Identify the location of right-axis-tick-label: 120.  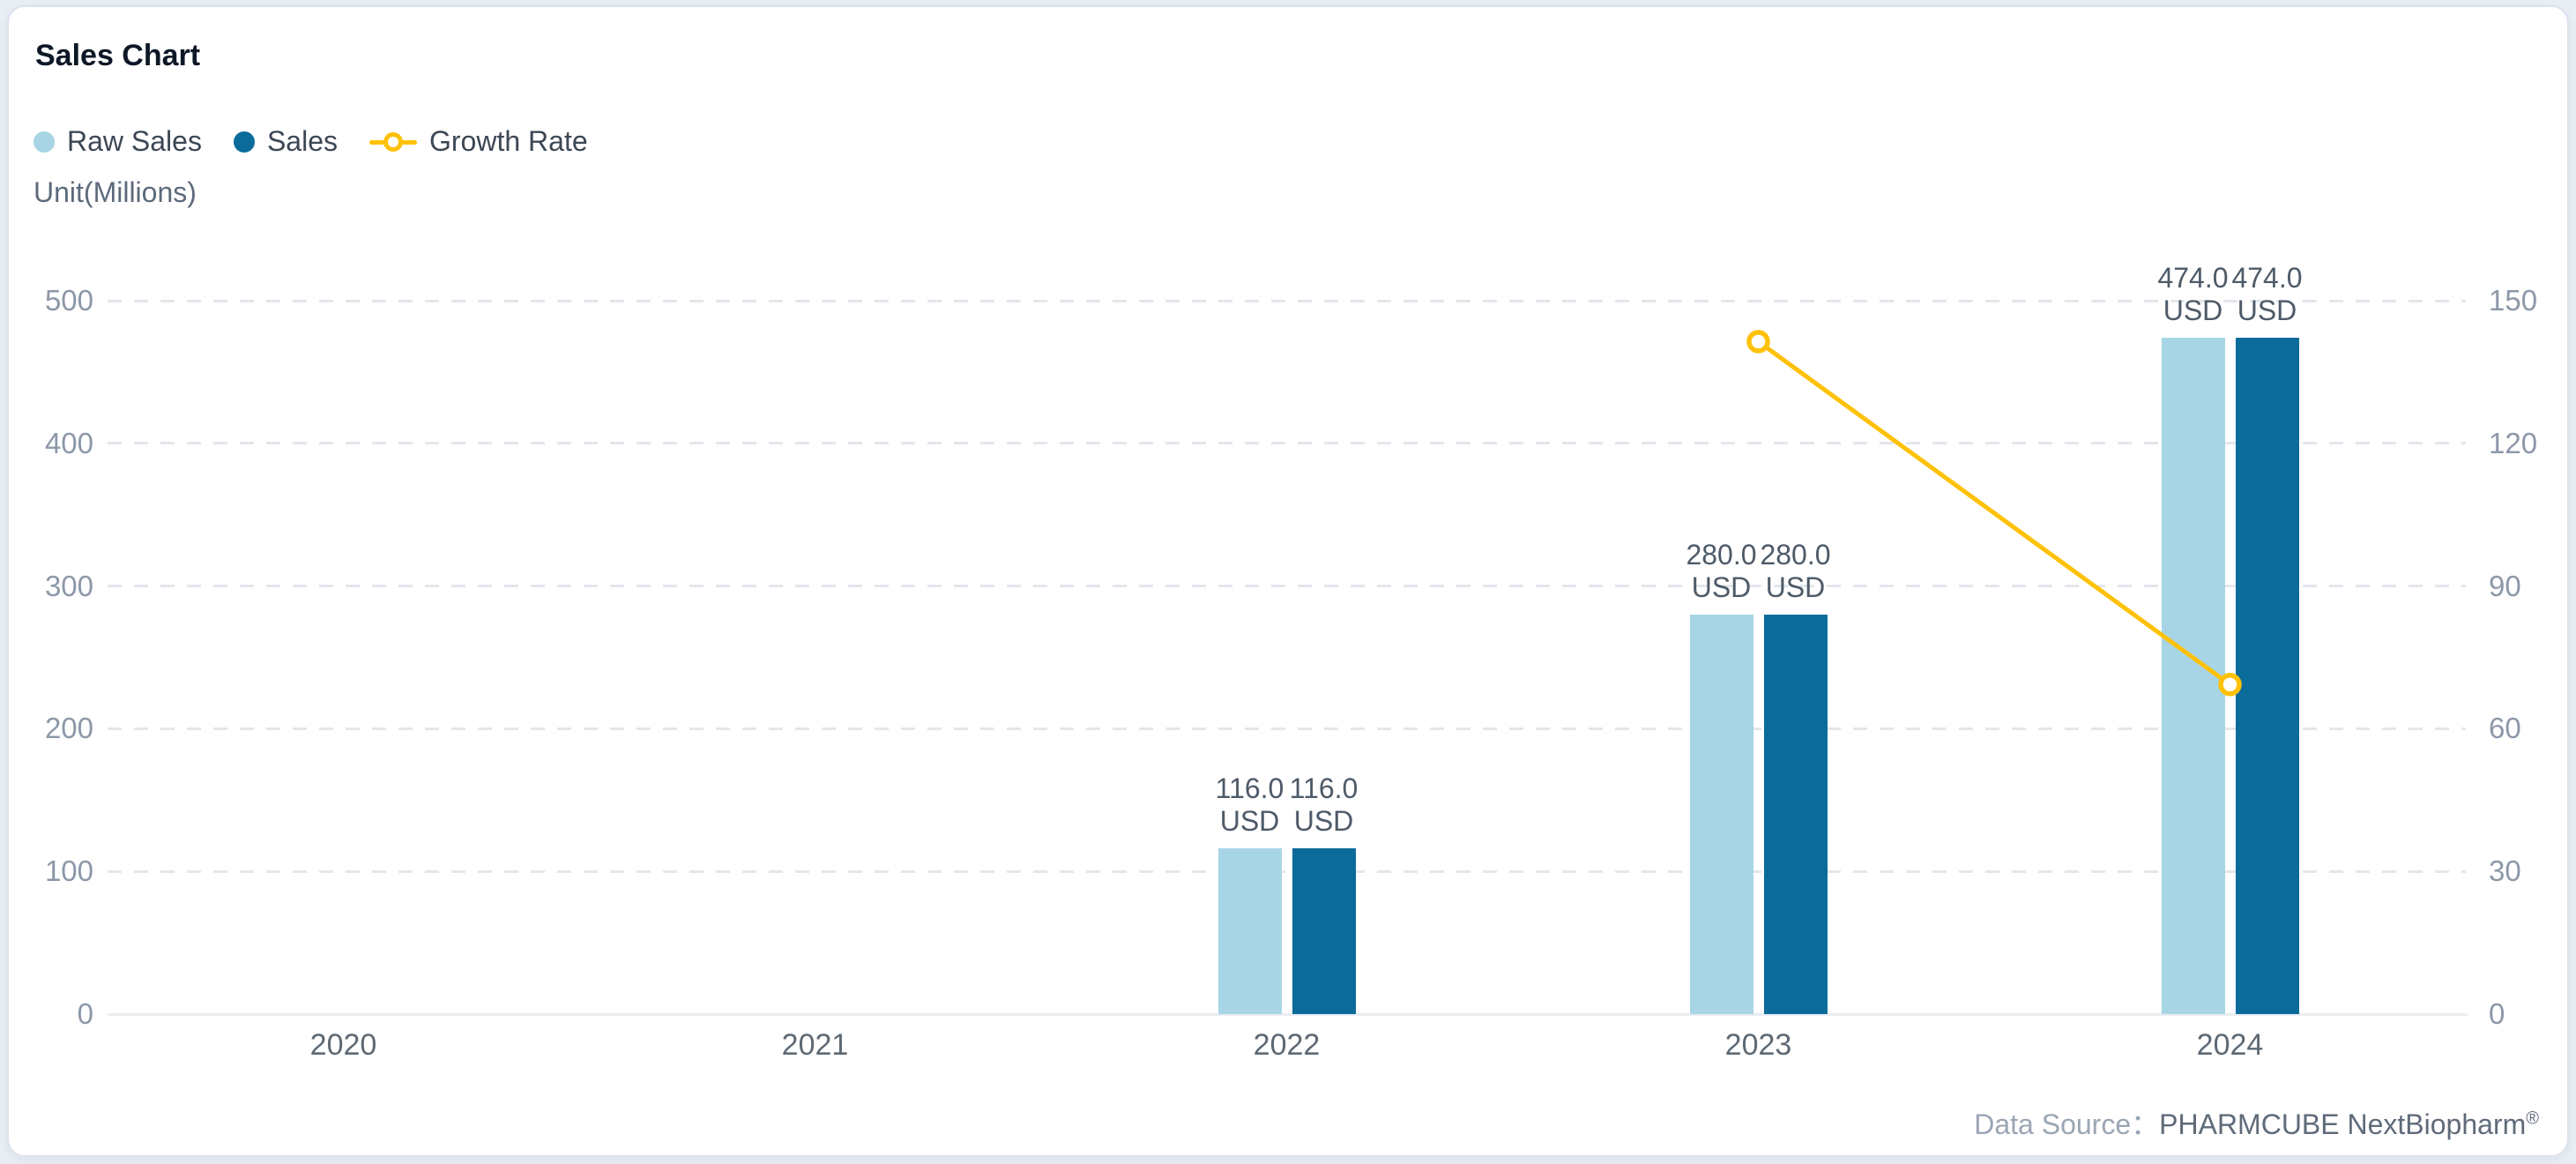
(2513, 442).